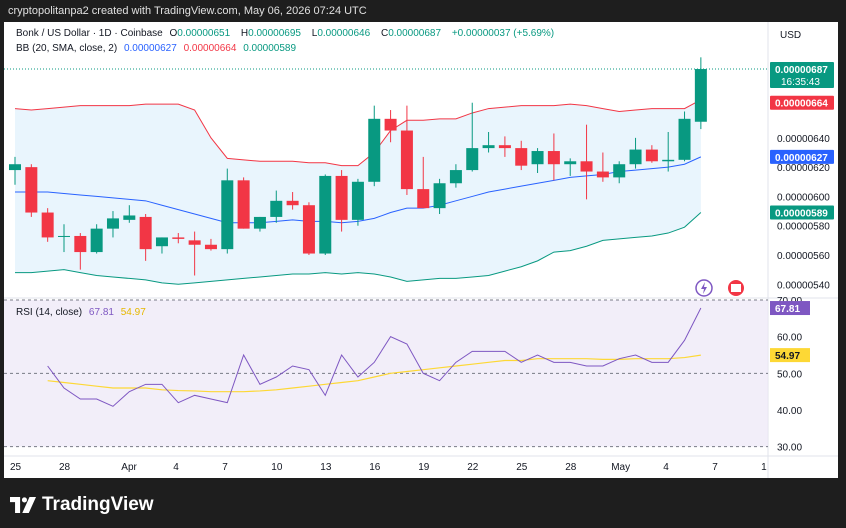 The height and width of the screenshot is (528, 846). I want to click on price-tick-label: 0.00000600, so click(803, 197).